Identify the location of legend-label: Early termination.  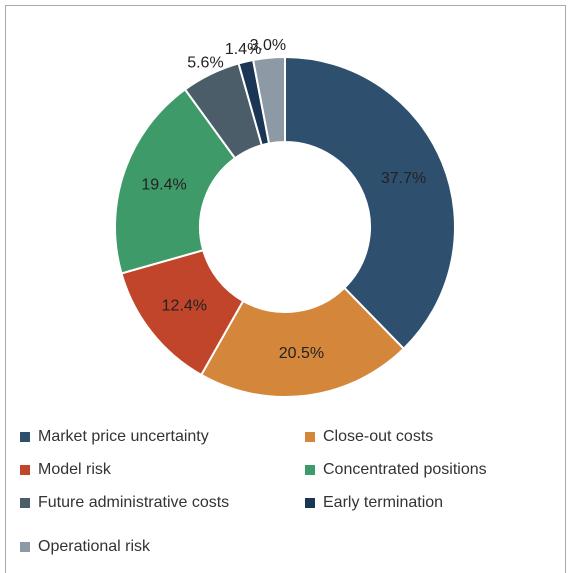
(383, 502).